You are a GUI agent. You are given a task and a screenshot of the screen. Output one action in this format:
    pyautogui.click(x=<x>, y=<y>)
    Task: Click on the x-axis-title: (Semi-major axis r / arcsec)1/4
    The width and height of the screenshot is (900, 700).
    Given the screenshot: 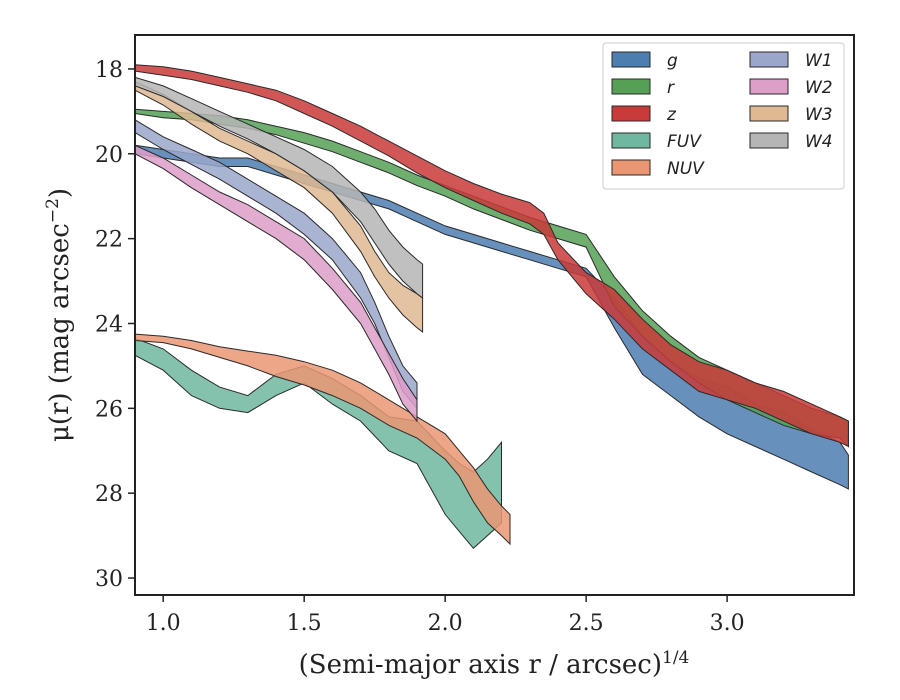 What is the action you would take?
    pyautogui.click(x=494, y=664)
    